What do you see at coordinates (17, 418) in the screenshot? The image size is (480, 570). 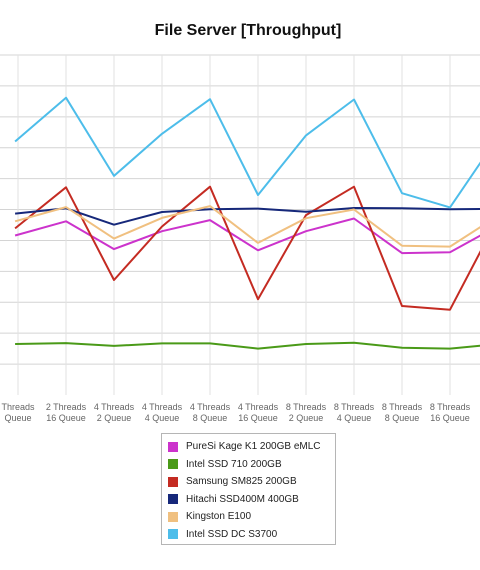 I see `x-tick-label: Queue` at bounding box center [17, 418].